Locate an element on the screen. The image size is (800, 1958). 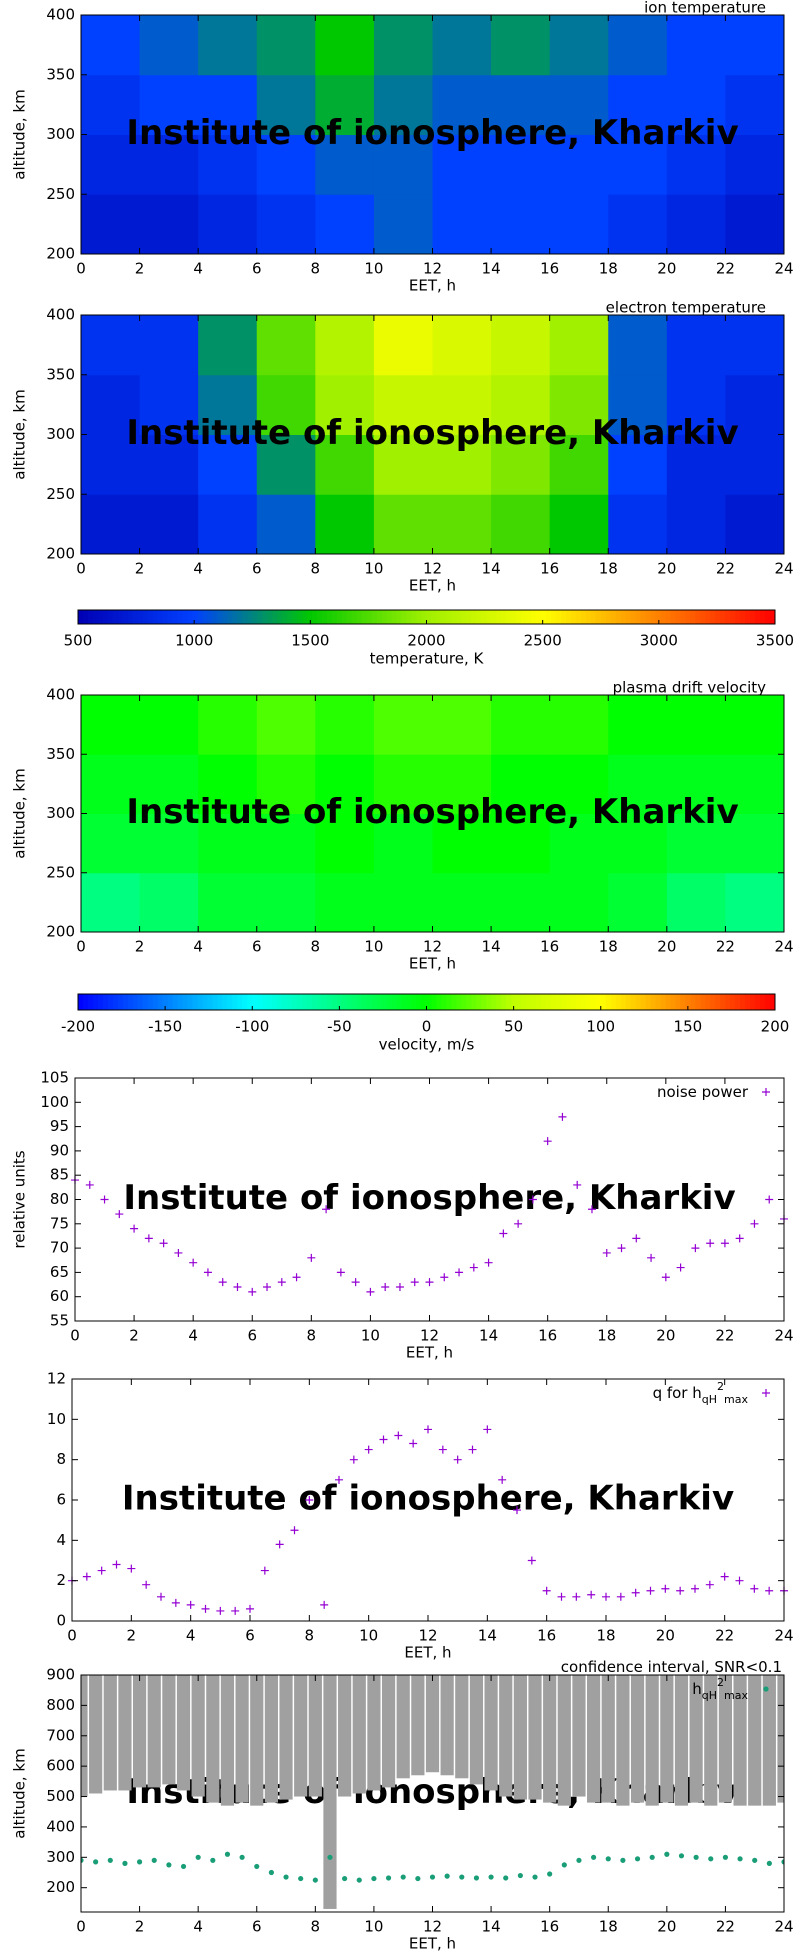
y-tick-label: 200 is located at coordinates (60, 1887).